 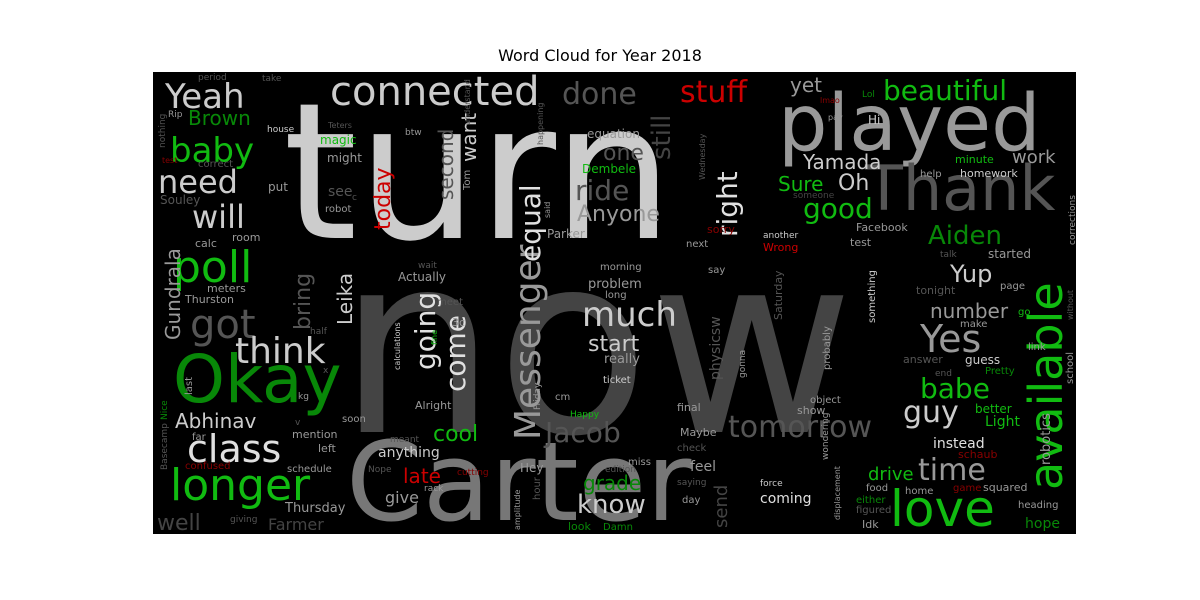 I want to click on word-183: someone, so click(x=814, y=196).